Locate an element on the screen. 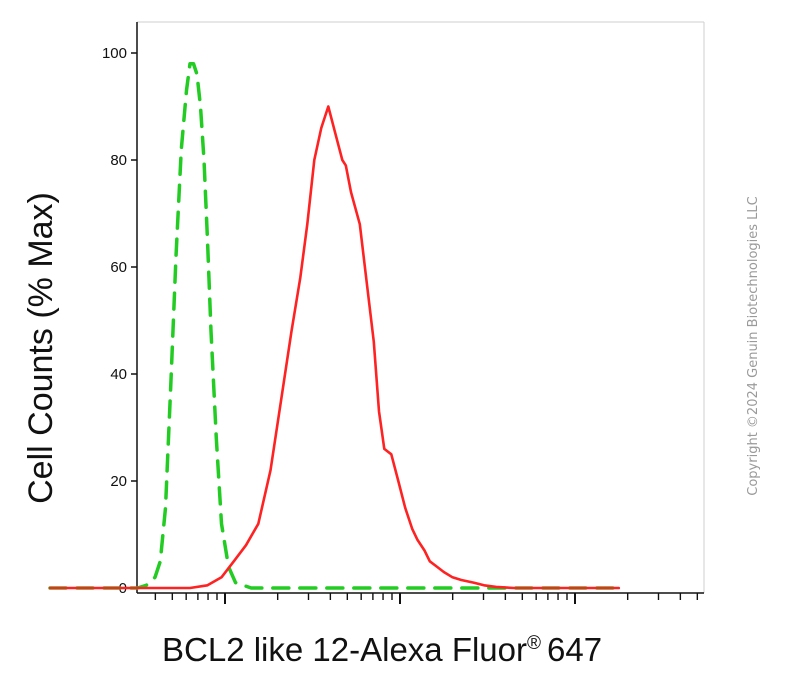  y-tick-label: 60 is located at coordinates (118, 267).